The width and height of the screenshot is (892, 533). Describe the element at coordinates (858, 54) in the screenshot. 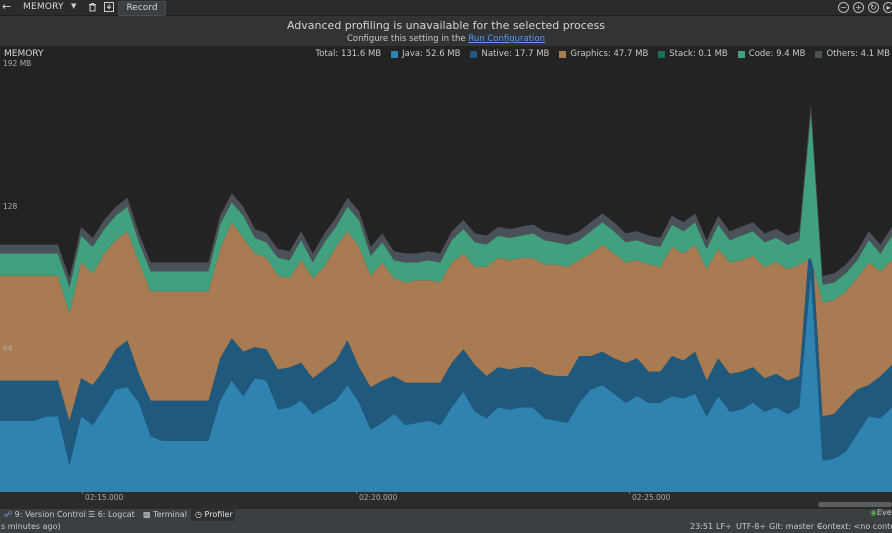

I see `legend-others-text: Others: 4.1 MB` at that location.